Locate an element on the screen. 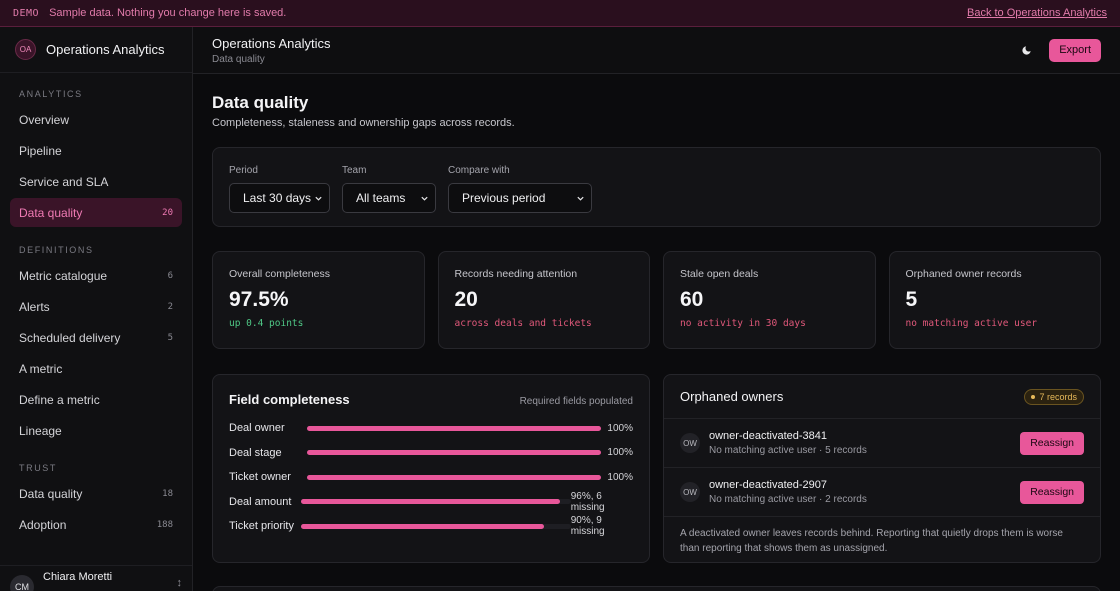 The height and width of the screenshot is (591, 1120). back-link: Back to Operations Analytics is located at coordinates (1036, 13).